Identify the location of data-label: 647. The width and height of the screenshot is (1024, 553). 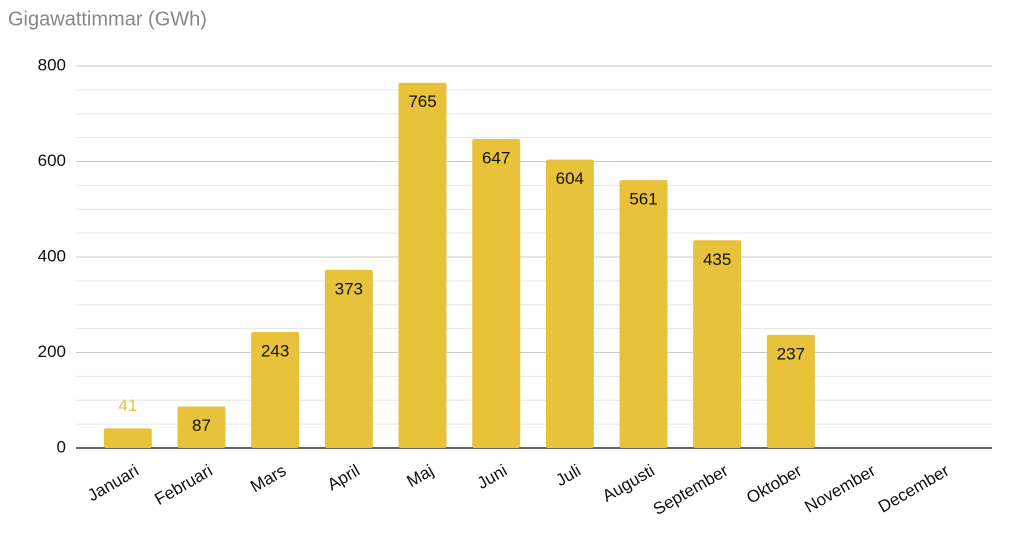
(496, 158).